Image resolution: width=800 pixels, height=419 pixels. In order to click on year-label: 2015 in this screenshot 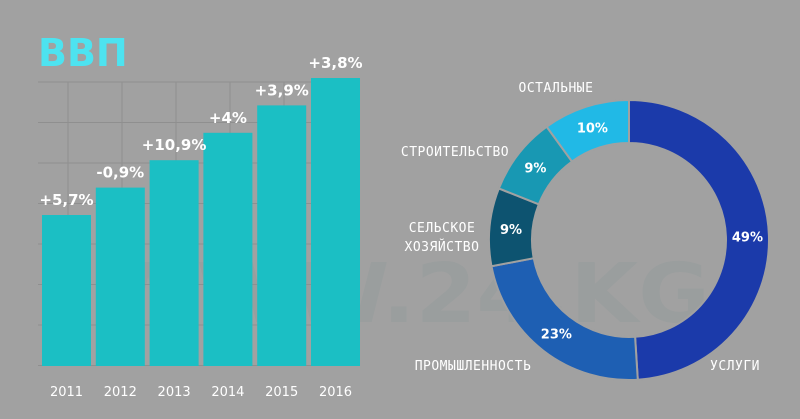, I will do `click(281, 392)`.